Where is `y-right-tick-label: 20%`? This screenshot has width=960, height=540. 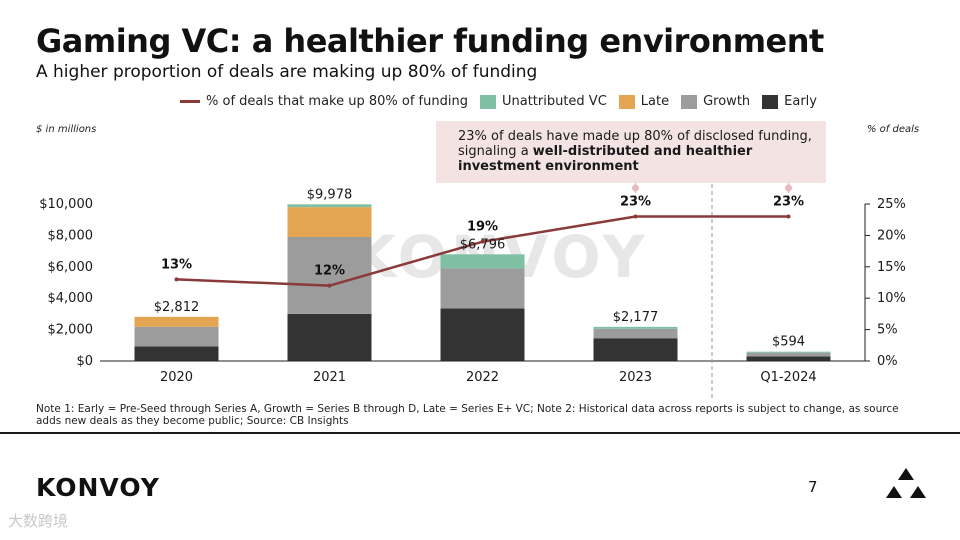
y-right-tick-label: 20% is located at coordinates (891, 235).